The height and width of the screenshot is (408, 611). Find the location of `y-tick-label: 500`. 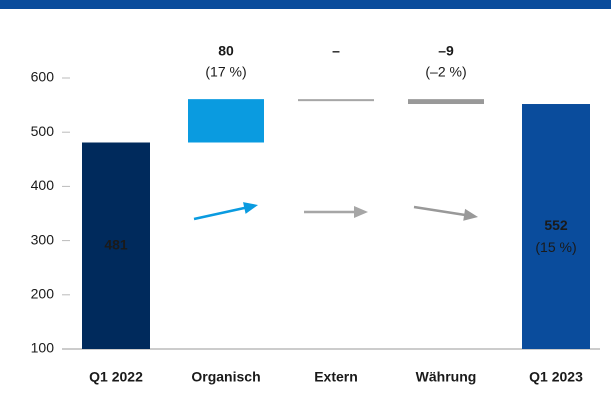

y-tick-label: 500 is located at coordinates (43, 131).